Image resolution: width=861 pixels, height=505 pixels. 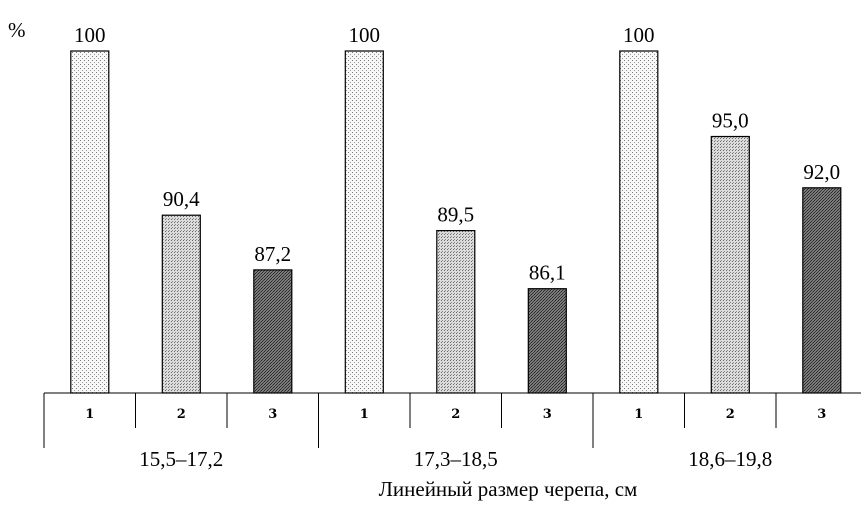 I want to click on value-label: 86,1, so click(x=547, y=273).